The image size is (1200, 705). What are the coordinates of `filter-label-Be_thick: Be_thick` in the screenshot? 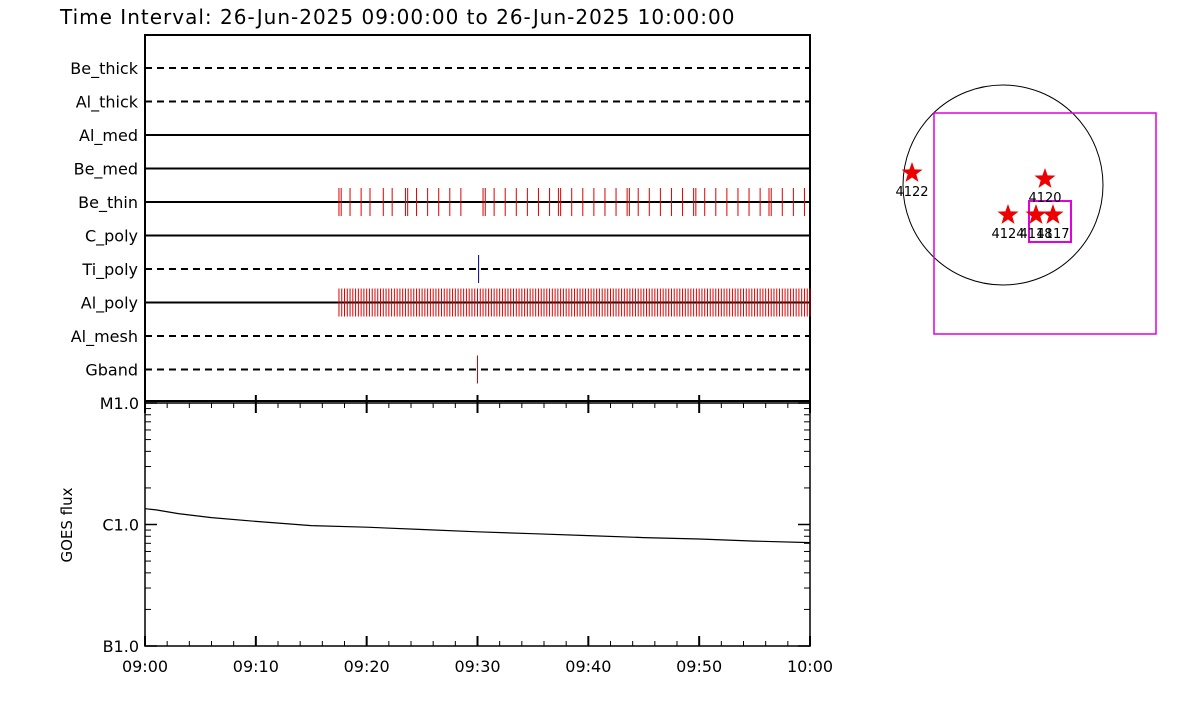 It's located at (104, 69).